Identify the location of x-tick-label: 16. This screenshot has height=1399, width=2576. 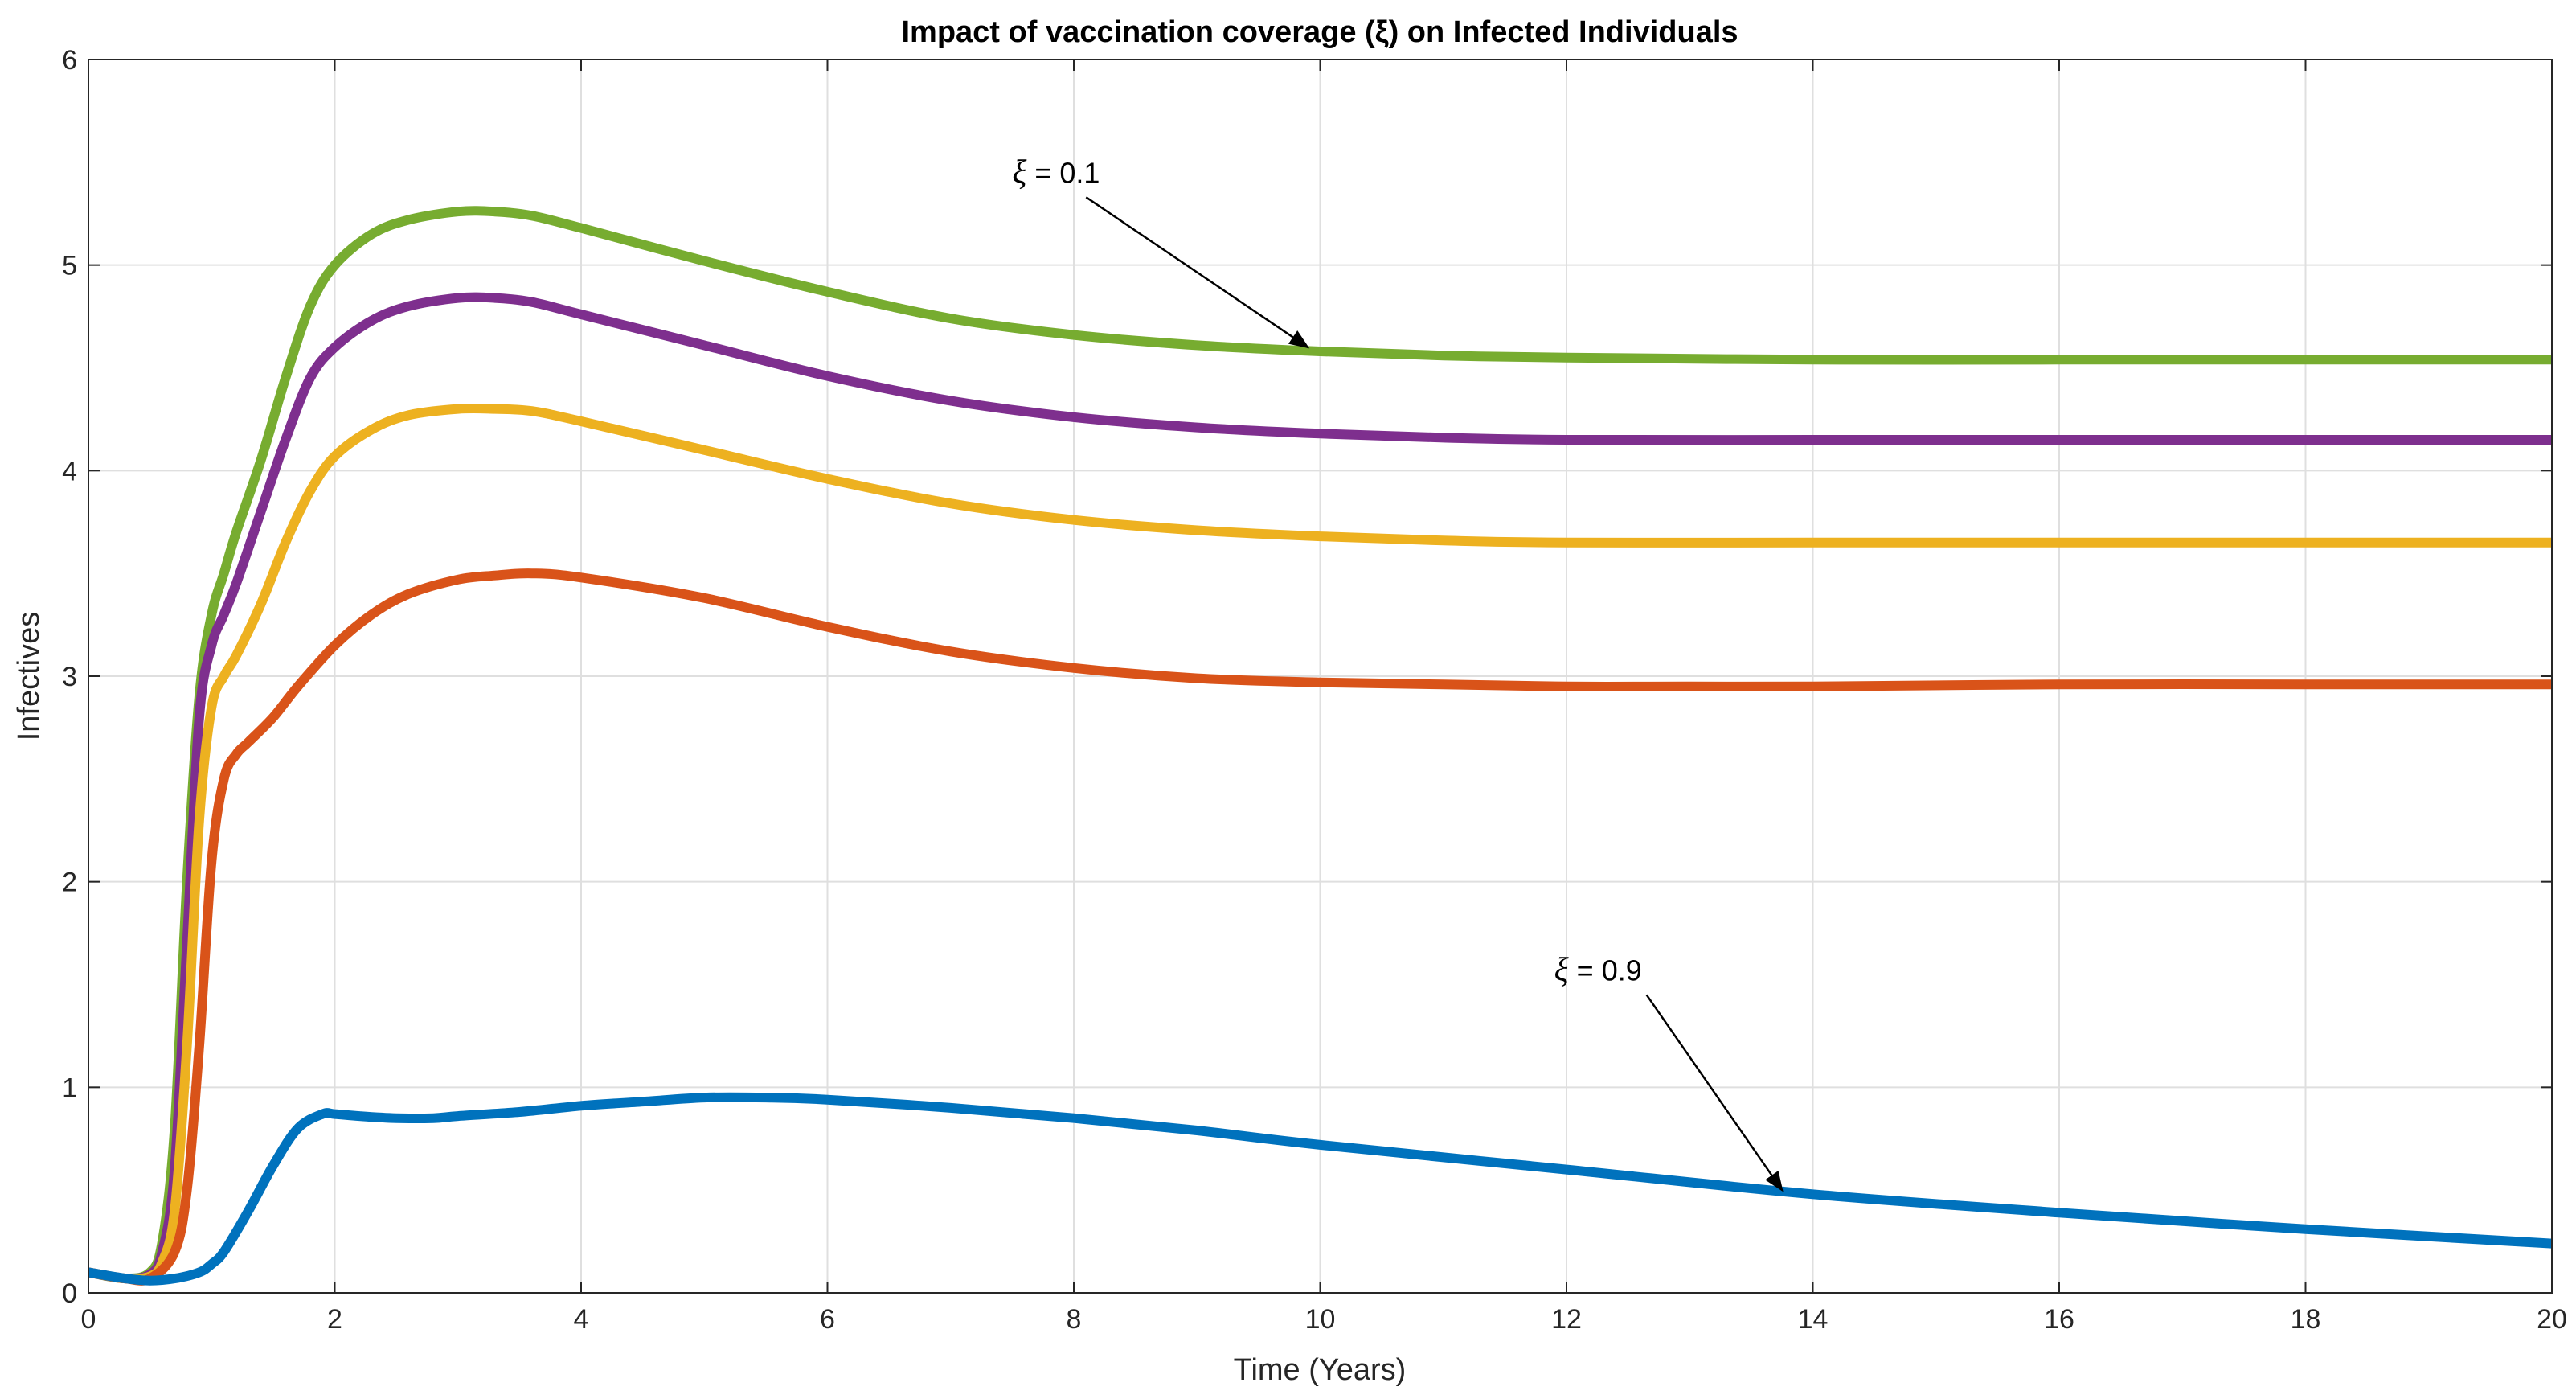
(2059, 1319).